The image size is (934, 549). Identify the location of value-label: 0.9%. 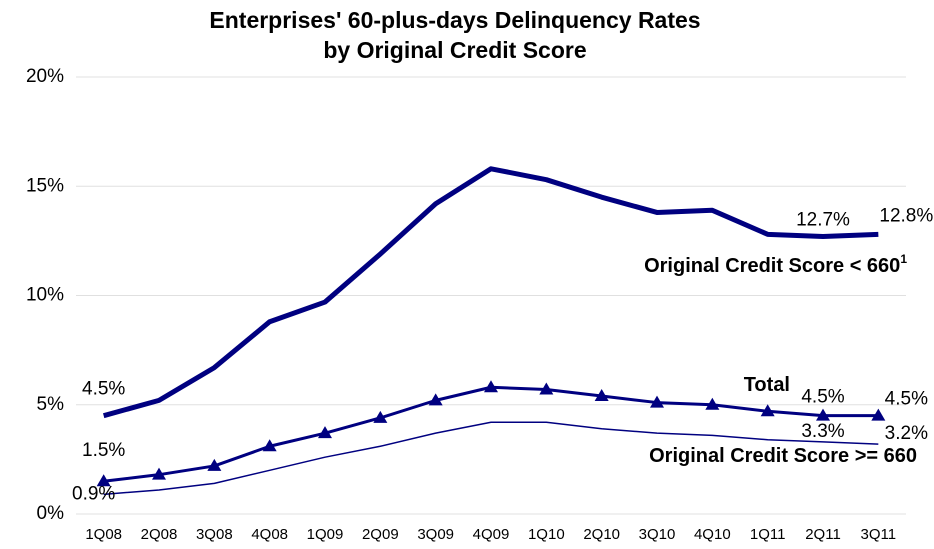
(93, 493).